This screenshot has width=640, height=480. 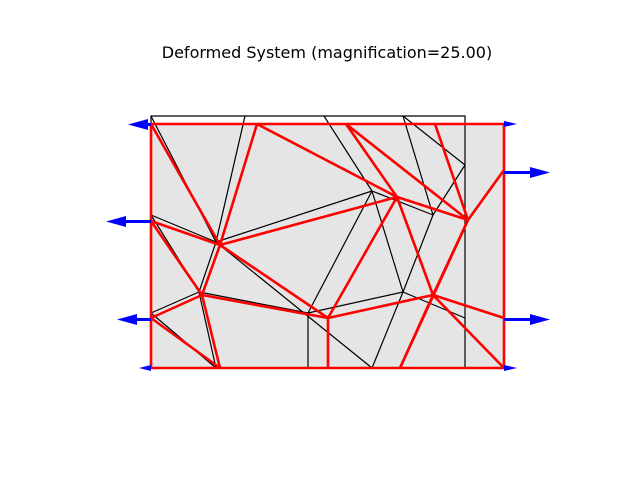 What do you see at coordinates (327, 52) in the screenshot?
I see `figure-title: Deformed System (magnification=25.00)` at bounding box center [327, 52].